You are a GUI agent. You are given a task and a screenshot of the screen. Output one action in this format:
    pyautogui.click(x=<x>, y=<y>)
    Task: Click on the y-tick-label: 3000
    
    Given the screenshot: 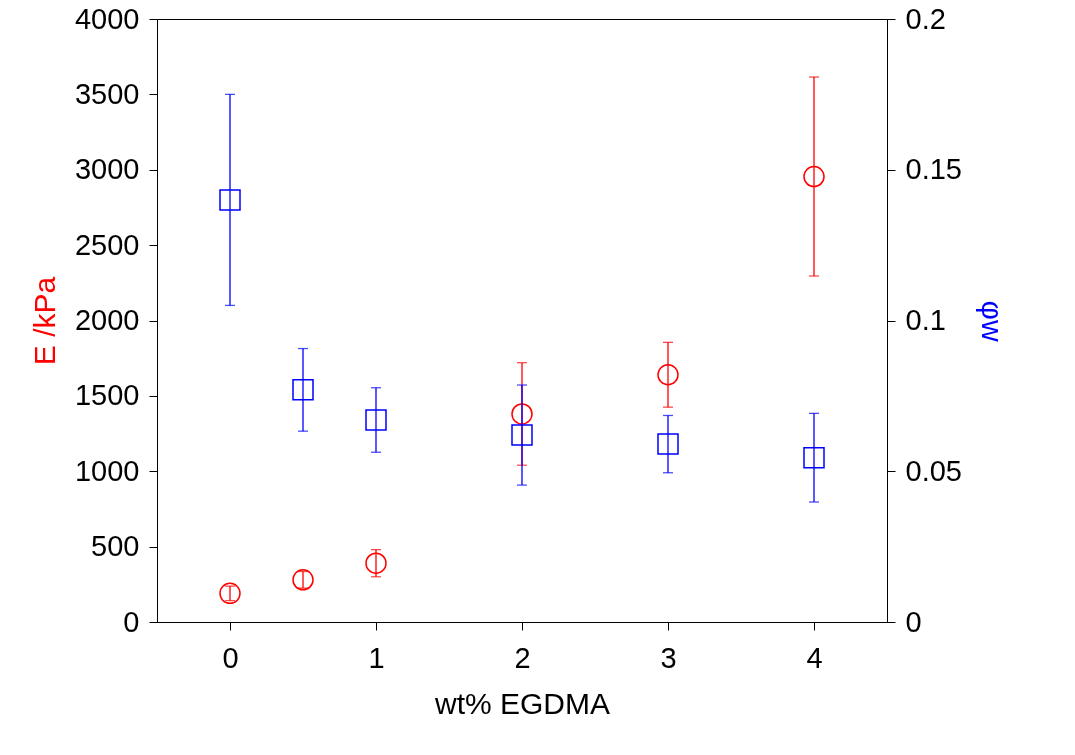 What is the action you would take?
    pyautogui.click(x=107, y=169)
    